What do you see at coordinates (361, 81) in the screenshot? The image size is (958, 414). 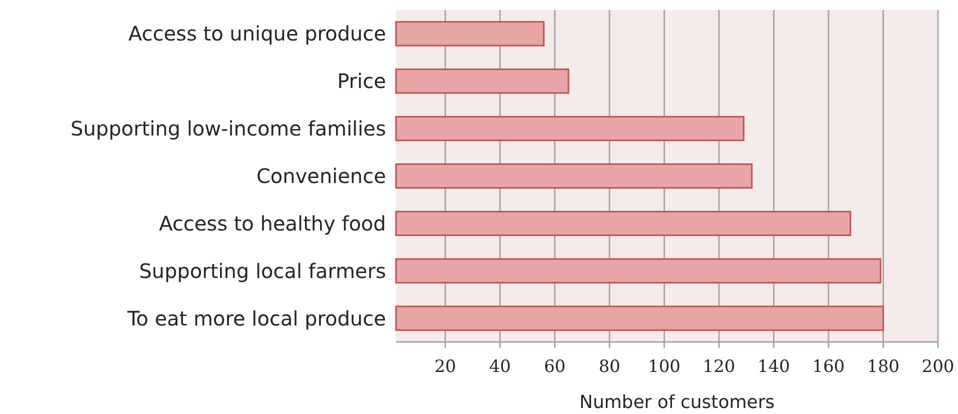 I see `y-tick-label: Price` at bounding box center [361, 81].